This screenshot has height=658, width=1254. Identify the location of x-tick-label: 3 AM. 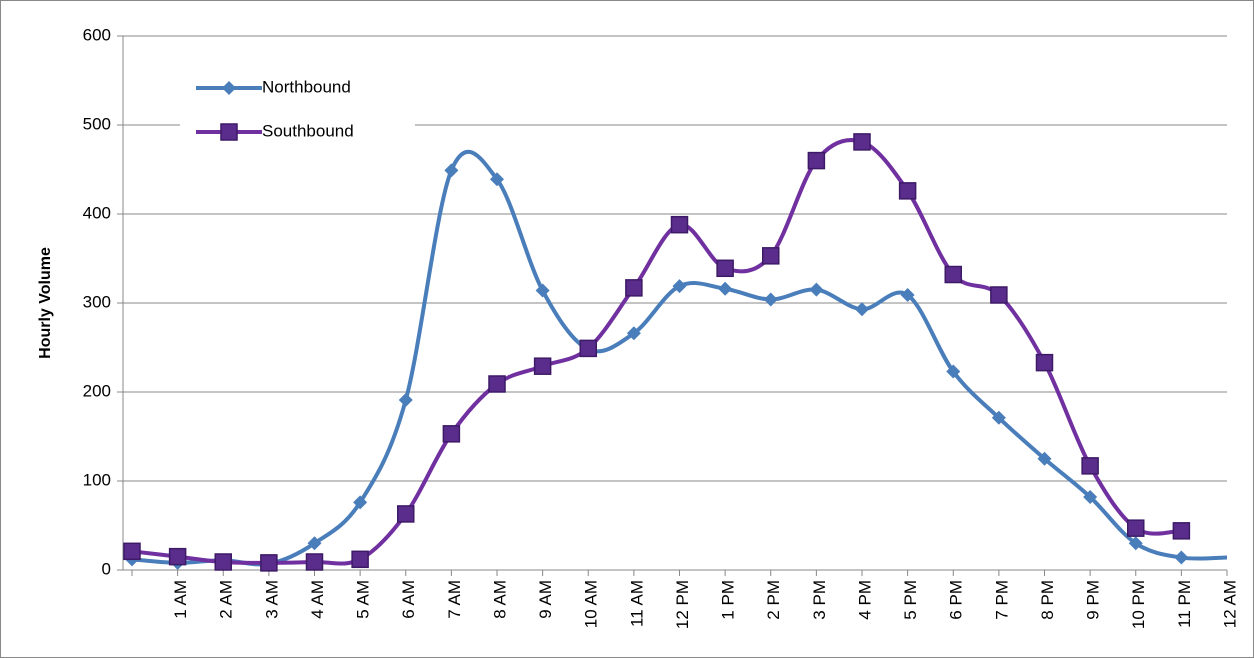
(271, 599).